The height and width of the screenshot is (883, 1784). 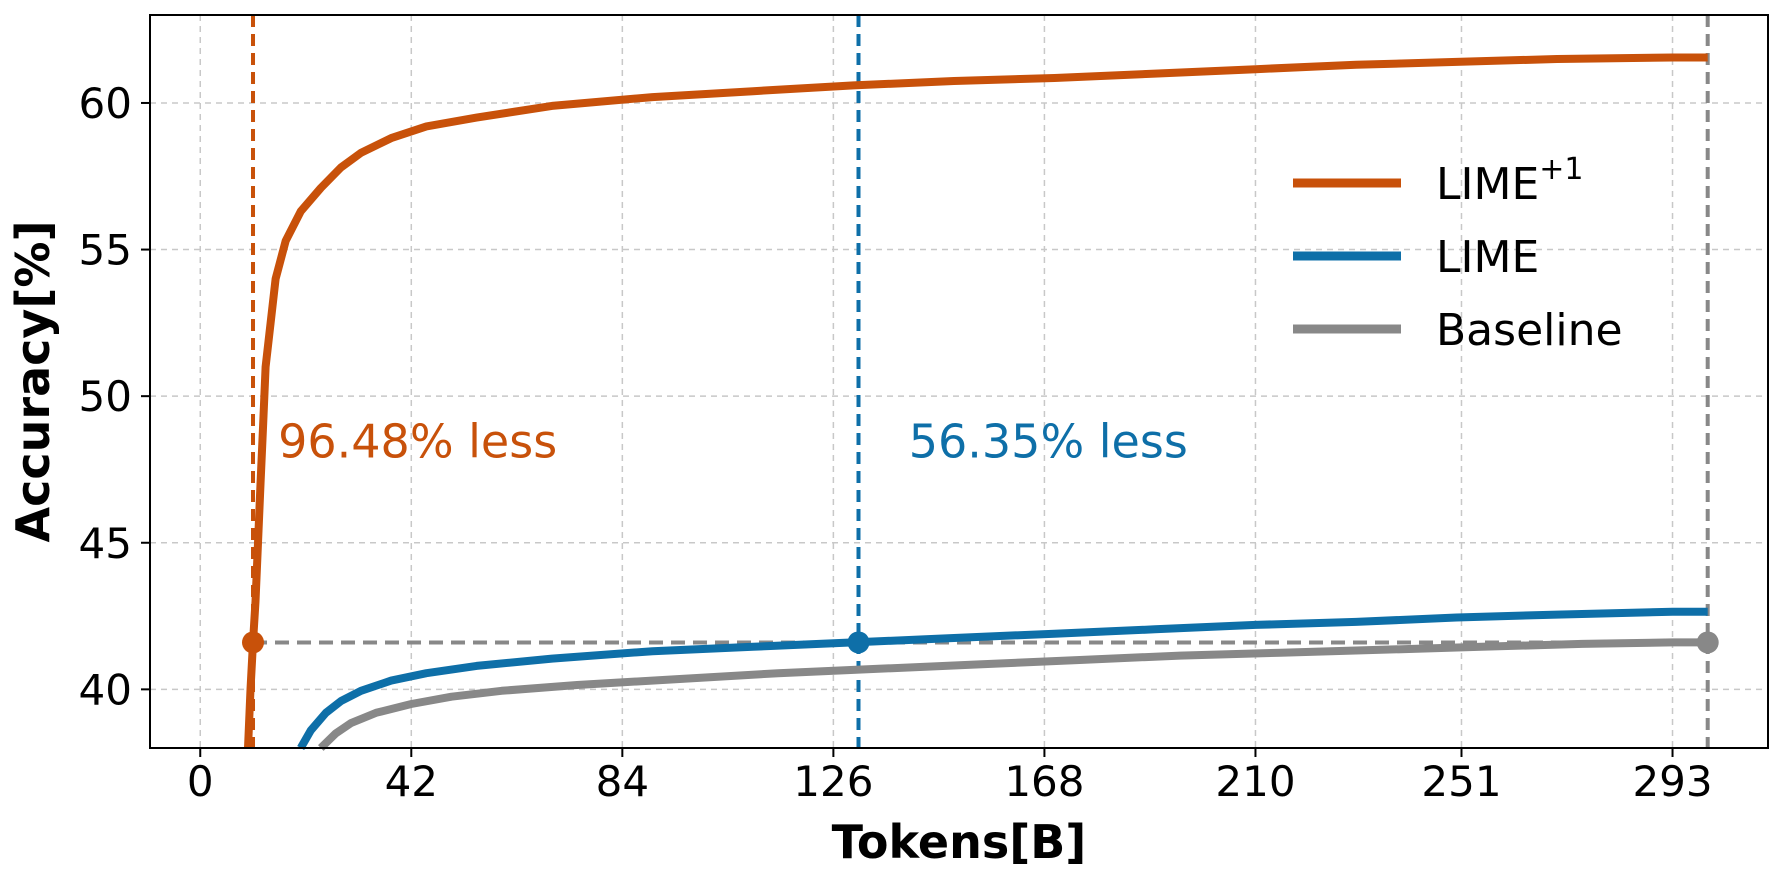 I want to click on y-tick-label-3: 55, so click(x=105, y=250).